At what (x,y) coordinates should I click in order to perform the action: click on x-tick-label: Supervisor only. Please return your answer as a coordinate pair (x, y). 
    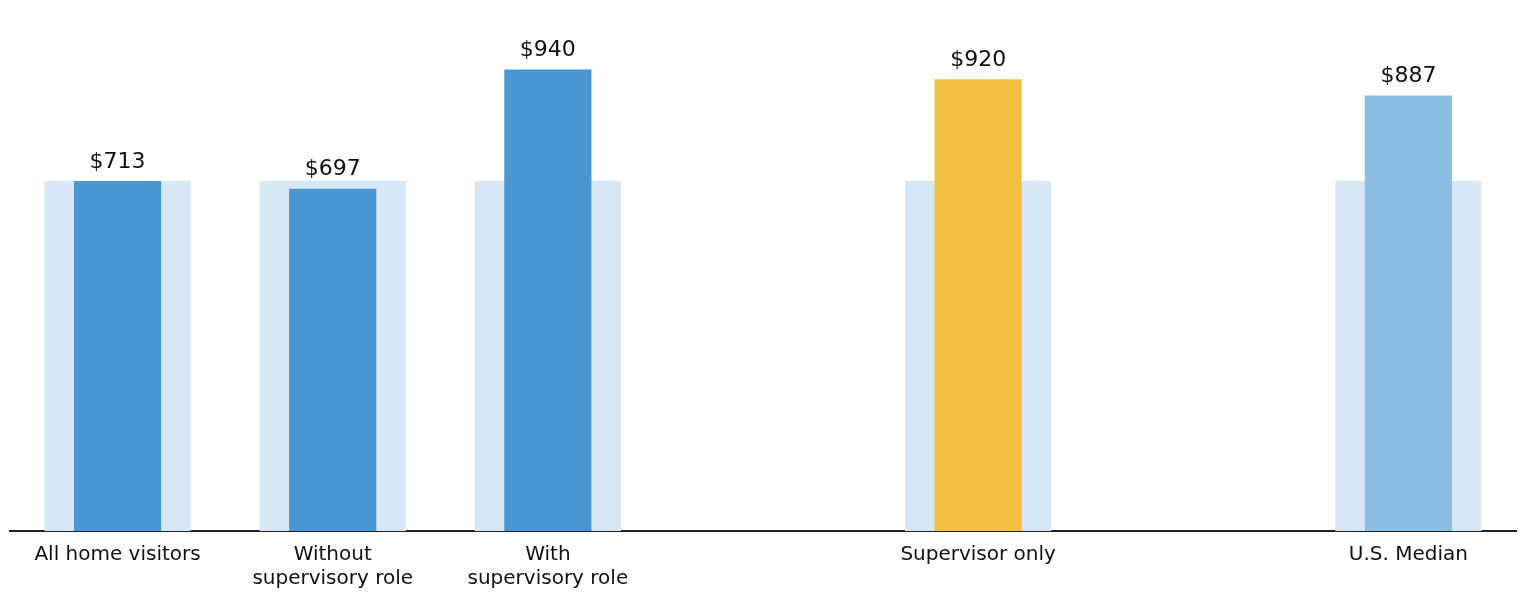
    Looking at the image, I should click on (978, 553).